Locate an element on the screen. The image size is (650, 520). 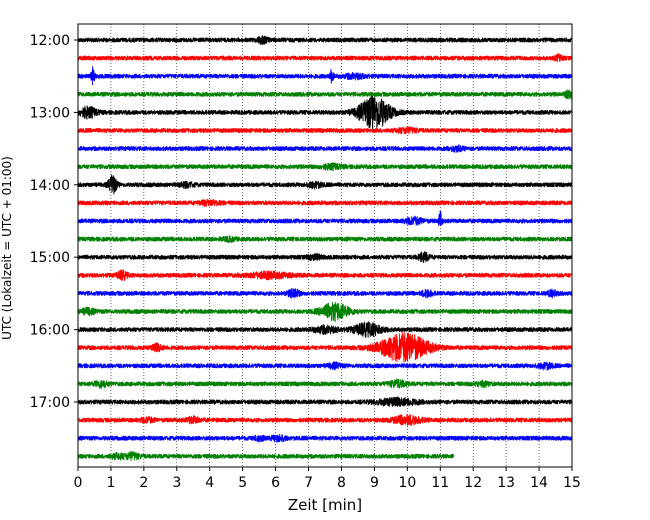
x-tick-label-3: 3 is located at coordinates (176, 483).